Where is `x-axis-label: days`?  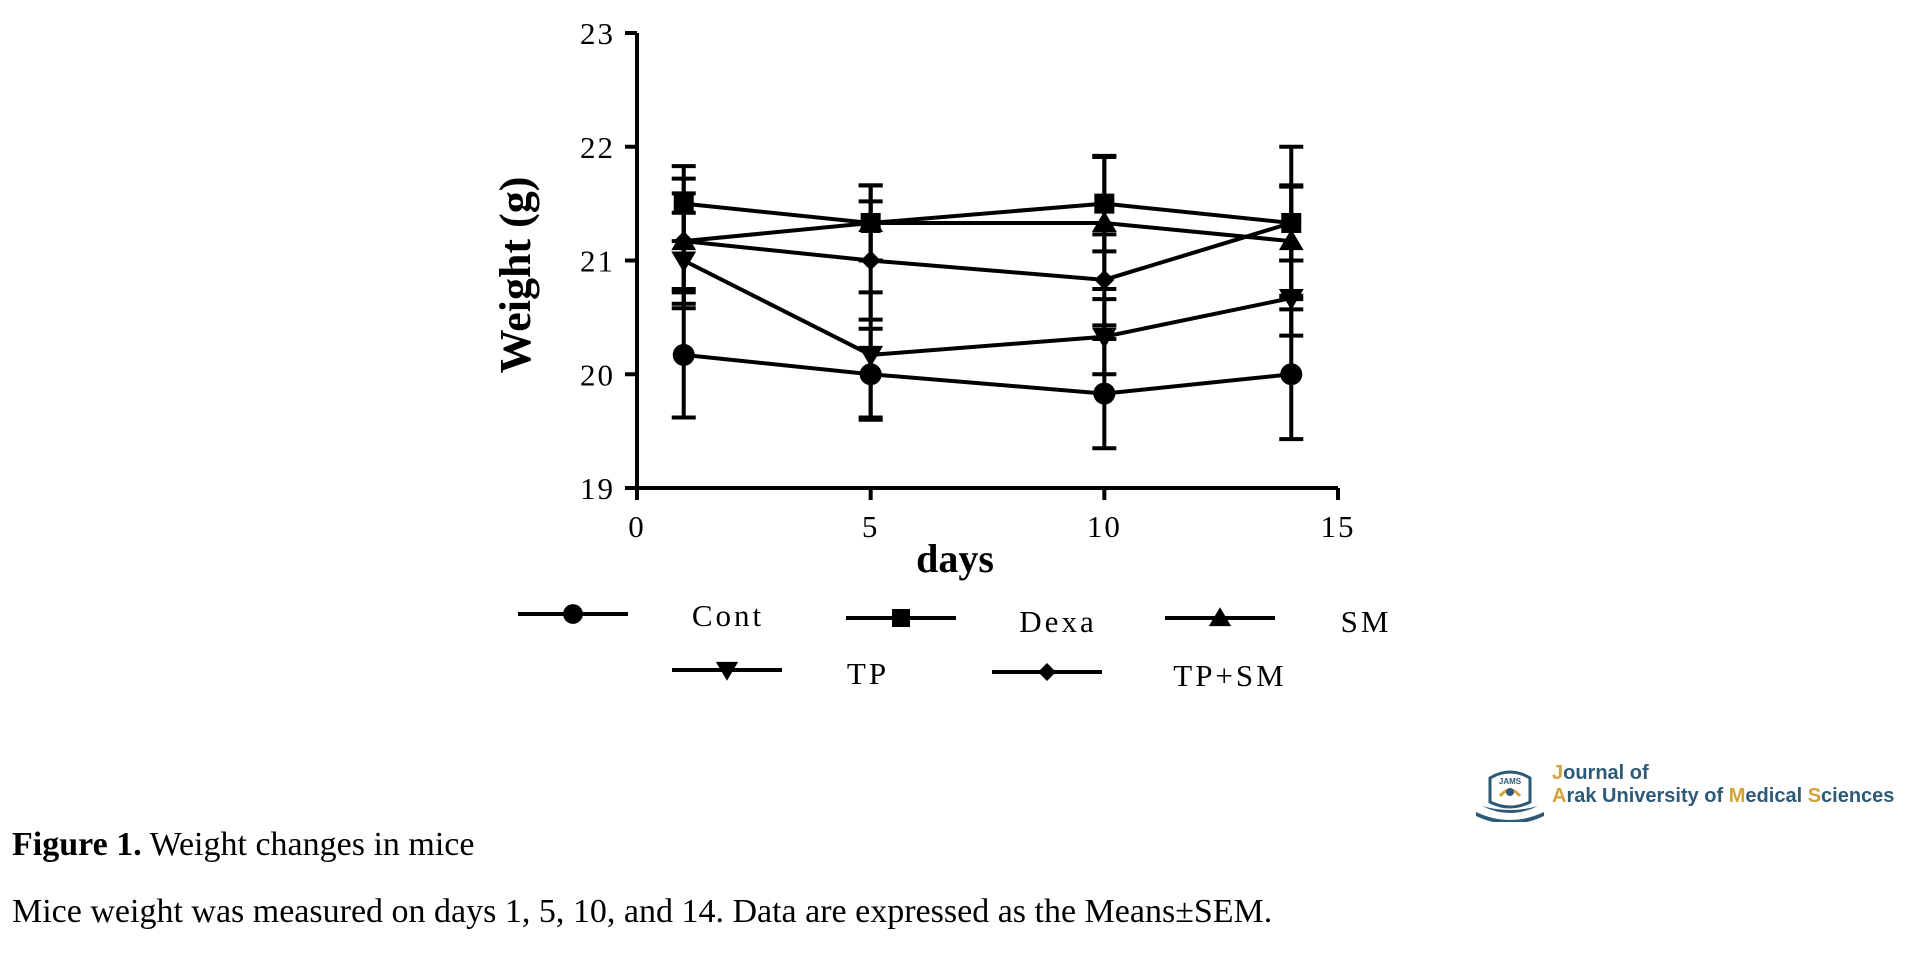
x-axis-label: days is located at coordinates (955, 558).